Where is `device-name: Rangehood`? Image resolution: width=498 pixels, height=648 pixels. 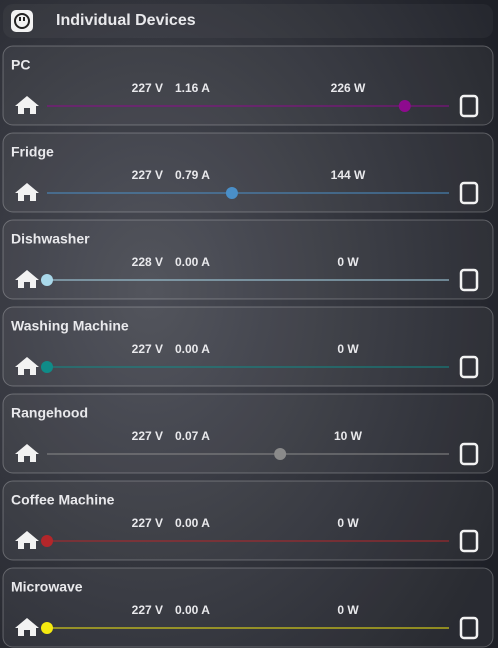 device-name: Rangehood is located at coordinates (49, 413).